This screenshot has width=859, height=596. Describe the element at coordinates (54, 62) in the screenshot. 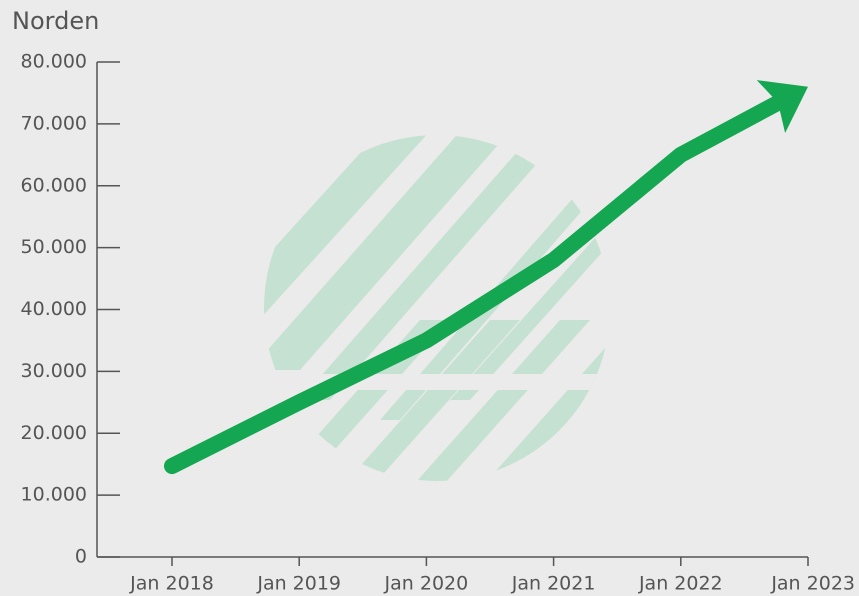

I see `y-tick-label: 80.000` at that location.